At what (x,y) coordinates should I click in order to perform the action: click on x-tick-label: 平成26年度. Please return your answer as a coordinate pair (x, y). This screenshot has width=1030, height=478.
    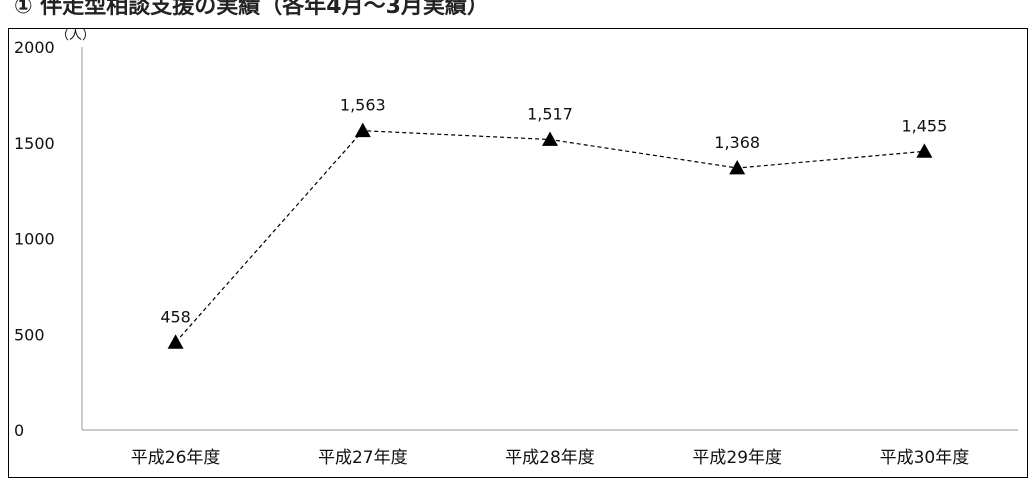
    Looking at the image, I should click on (176, 457).